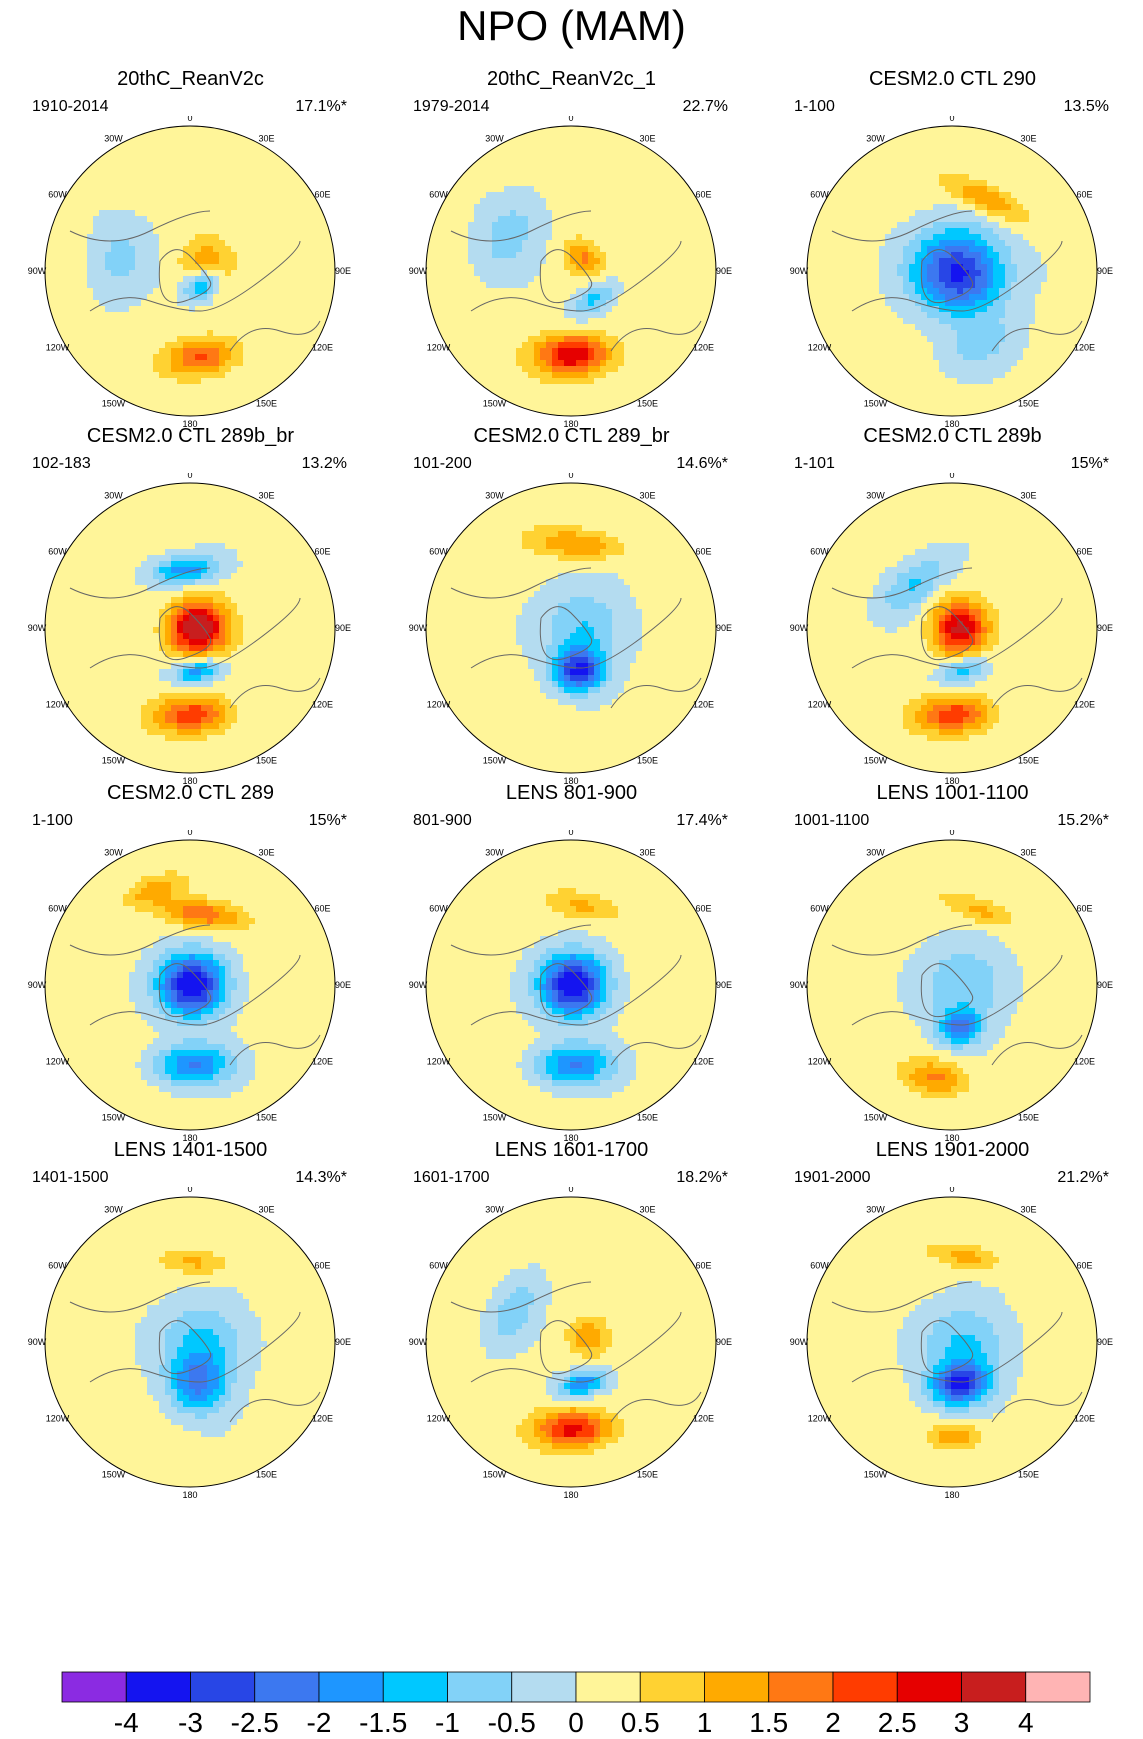 This screenshot has height=1739, width=1143. What do you see at coordinates (61, 464) in the screenshot?
I see `panel-period: 102-183` at bounding box center [61, 464].